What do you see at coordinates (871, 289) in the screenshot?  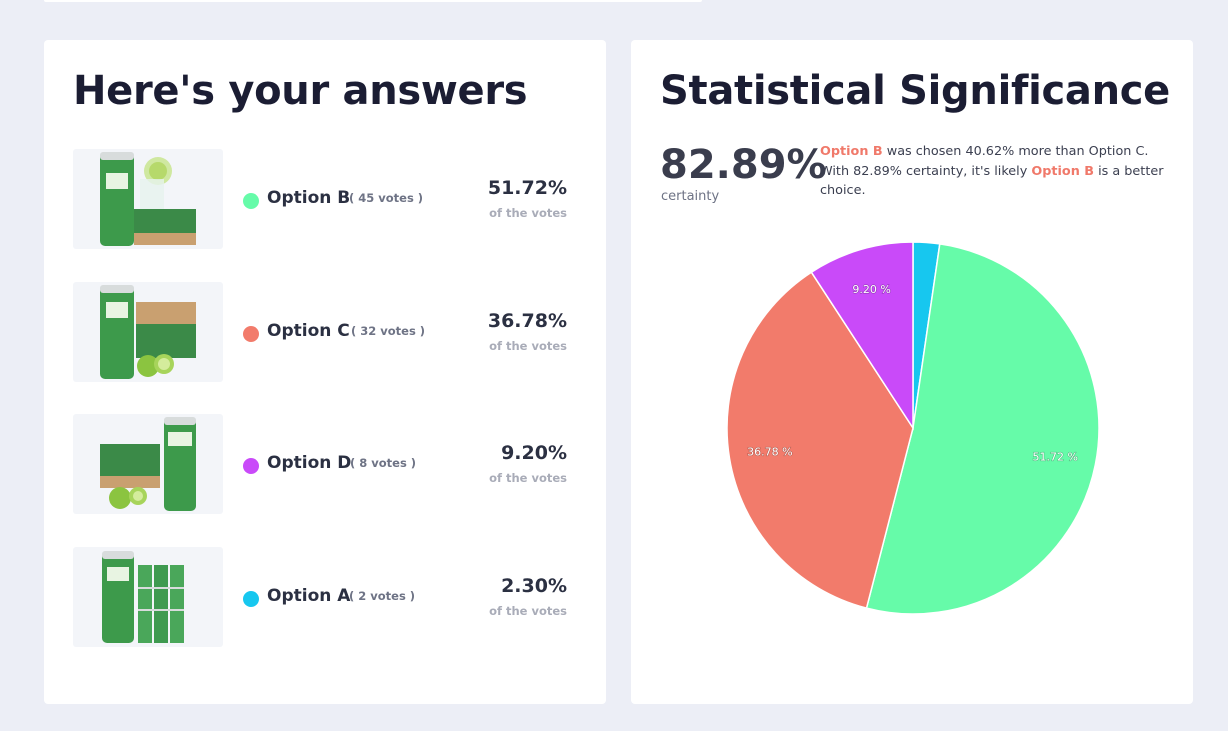 I see `pie-slice-label: 9.20 %` at bounding box center [871, 289].